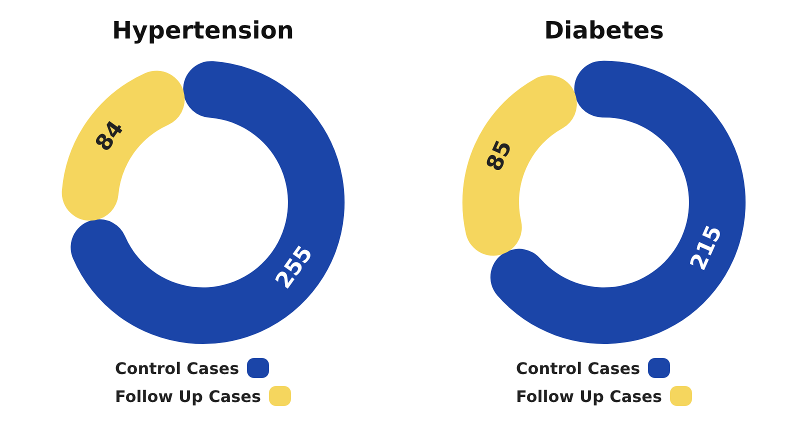 The width and height of the screenshot is (807, 440). Describe the element at coordinates (707, 248) in the screenshot. I see `data-label: 215` at that location.